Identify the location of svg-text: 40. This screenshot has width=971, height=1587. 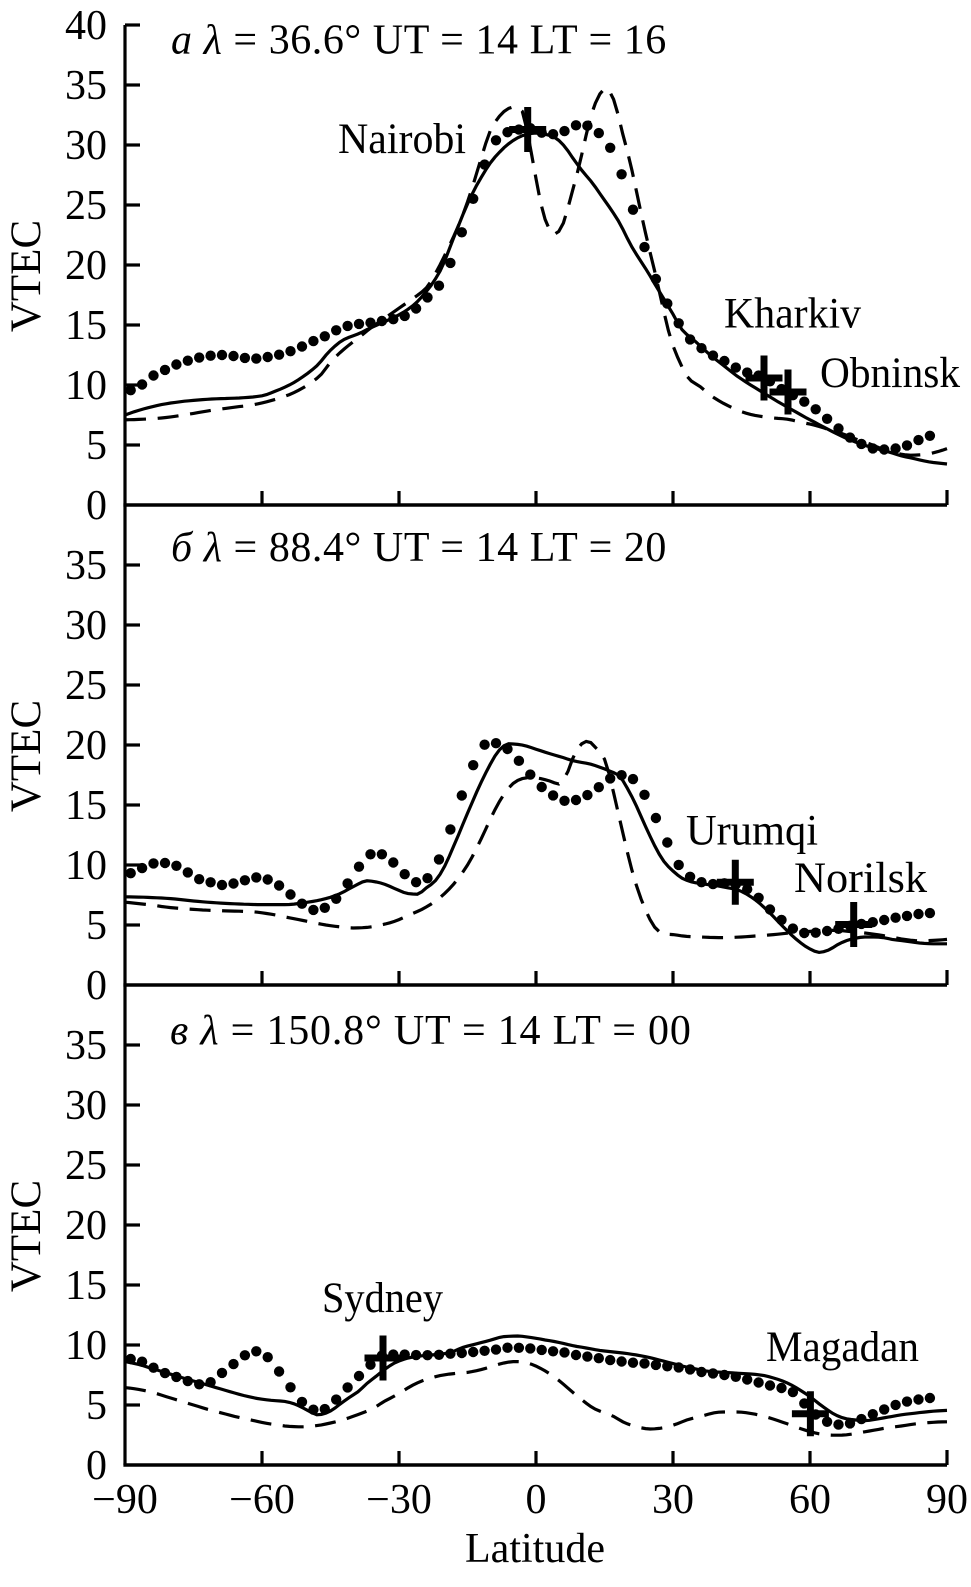
(86, 26).